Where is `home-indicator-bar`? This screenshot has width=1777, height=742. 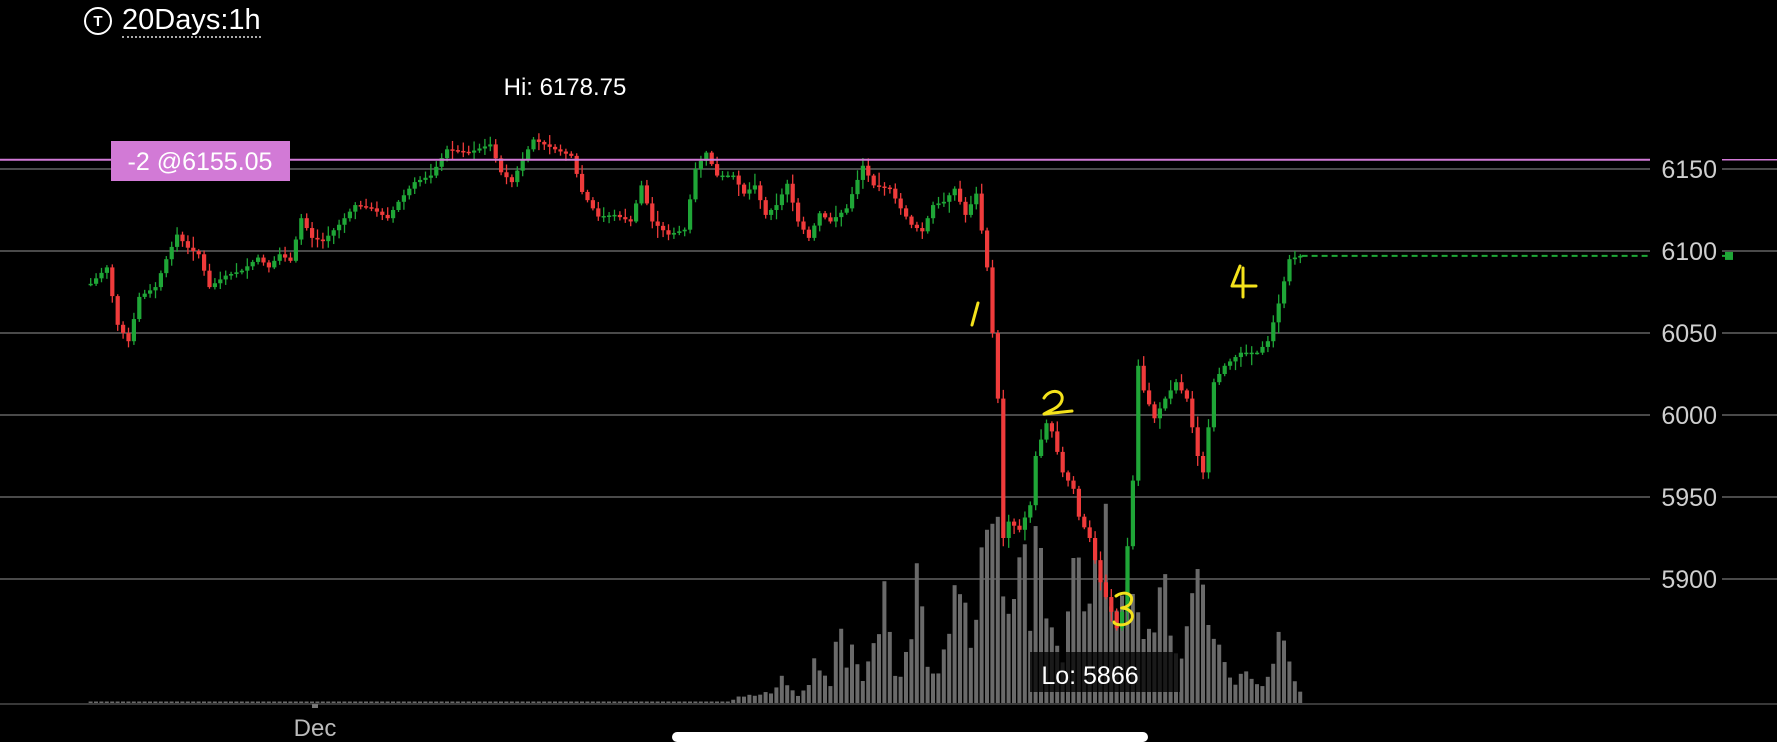
home-indicator-bar is located at coordinates (910, 737).